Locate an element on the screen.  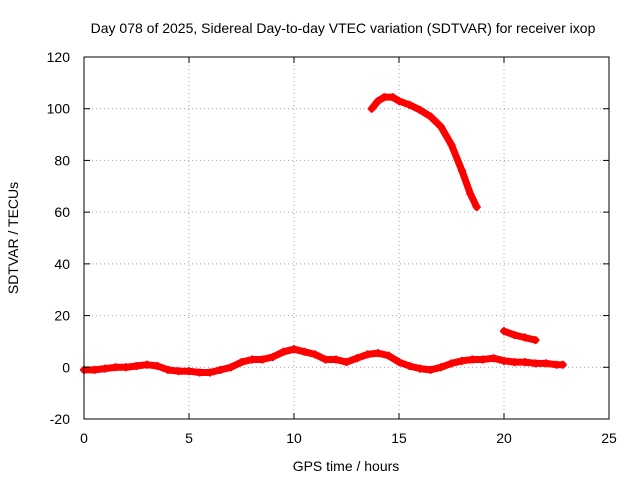
x-tick-label: 0 is located at coordinates (84, 438).